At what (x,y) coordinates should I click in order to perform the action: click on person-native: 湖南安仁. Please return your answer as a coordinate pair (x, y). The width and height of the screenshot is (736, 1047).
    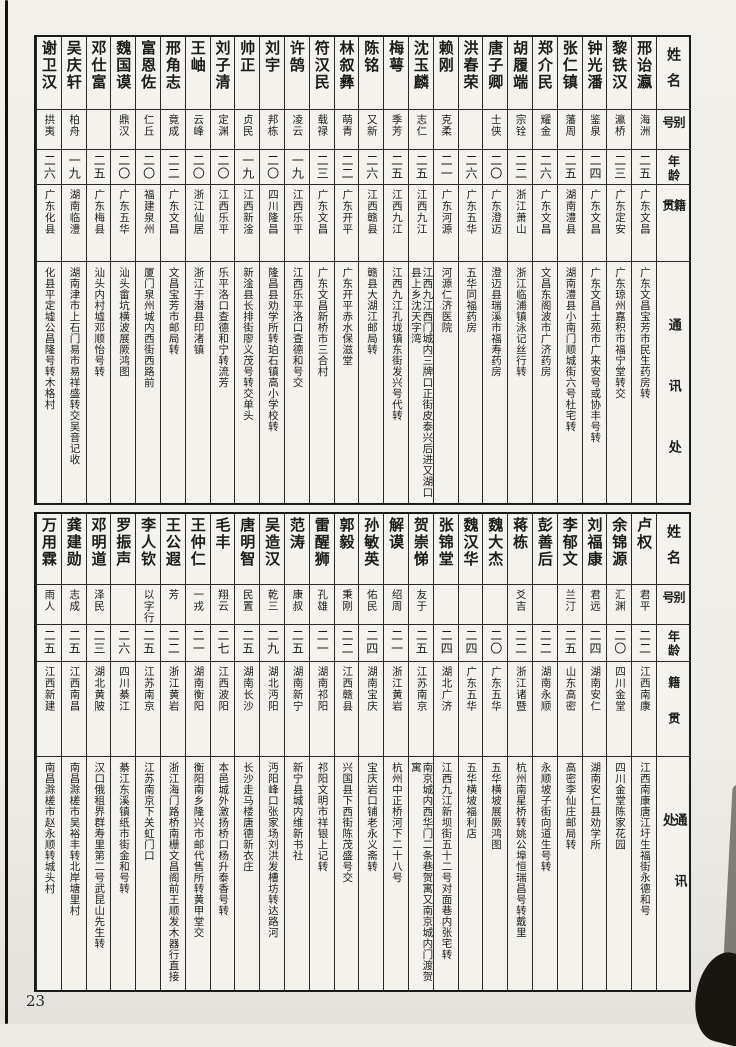
    Looking at the image, I should click on (594, 709).